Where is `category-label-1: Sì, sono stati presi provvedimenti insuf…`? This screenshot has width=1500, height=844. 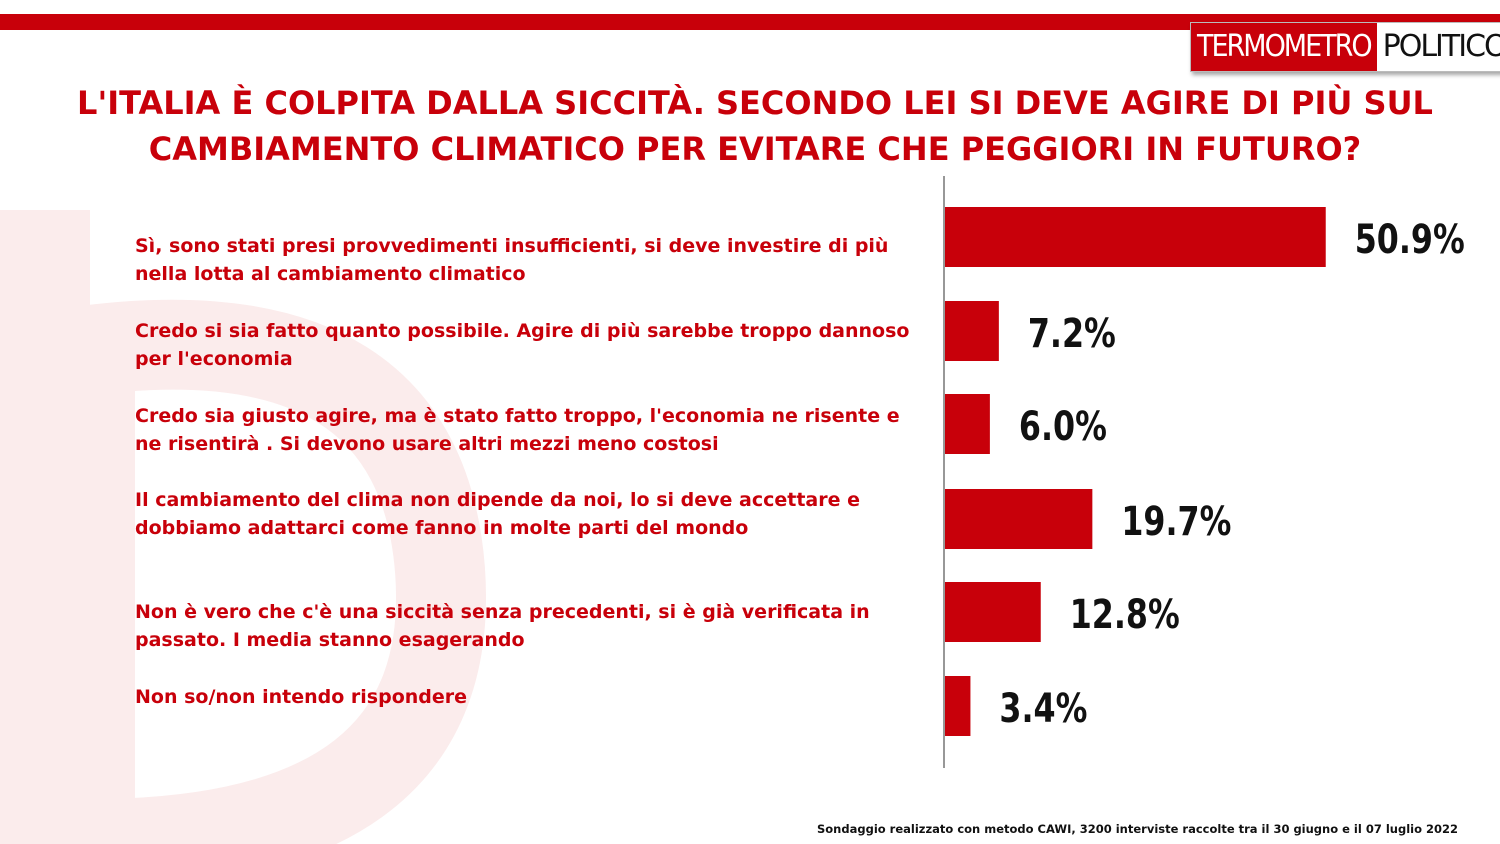
category-label-1: Sì, sono stati presi provvedimenti insuf… is located at coordinates (512, 260).